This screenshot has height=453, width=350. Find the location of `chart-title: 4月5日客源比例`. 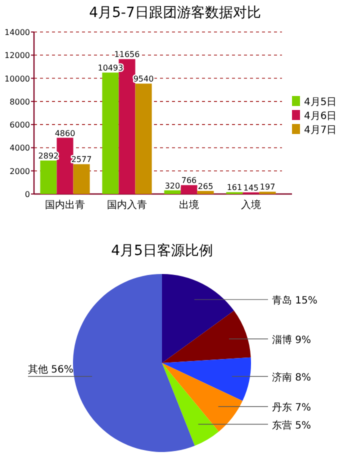

chart-title: 4月5日客源比例 is located at coordinates (162, 251).